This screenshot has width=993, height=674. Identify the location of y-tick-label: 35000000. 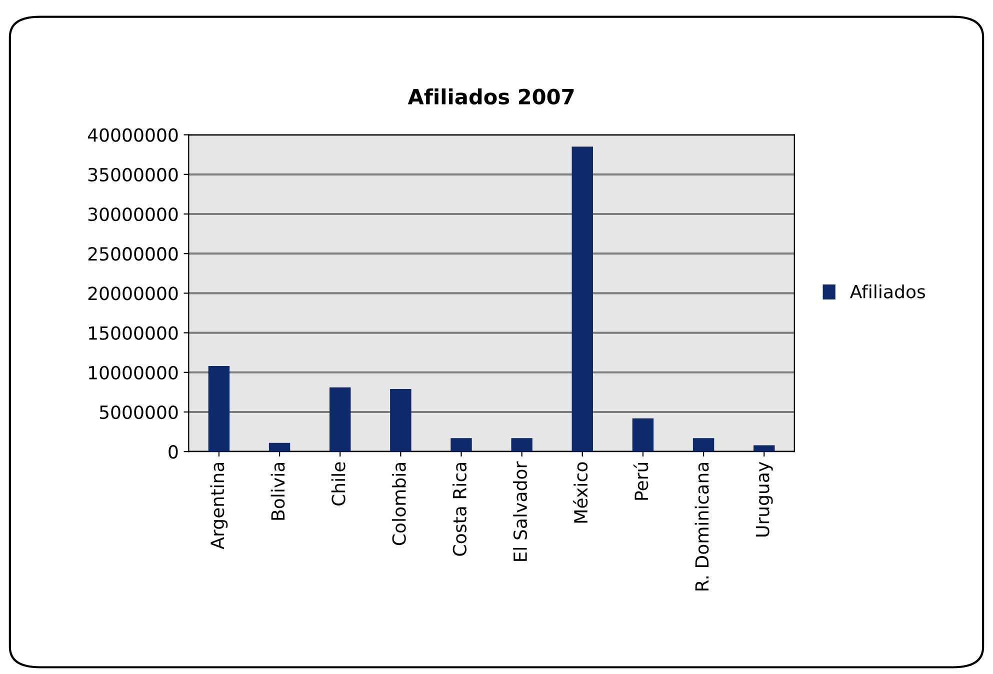
(133, 175).